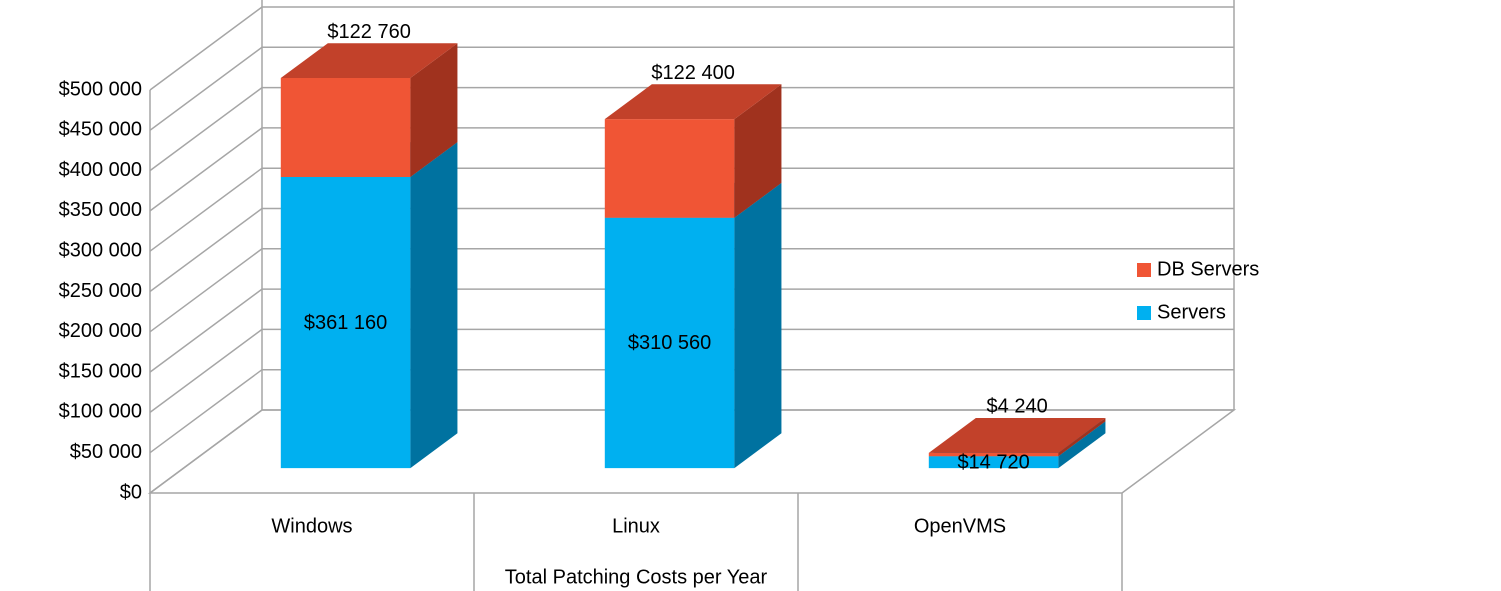  What do you see at coordinates (100, 89) in the screenshot?
I see `y-tick-label: $500 000` at bounding box center [100, 89].